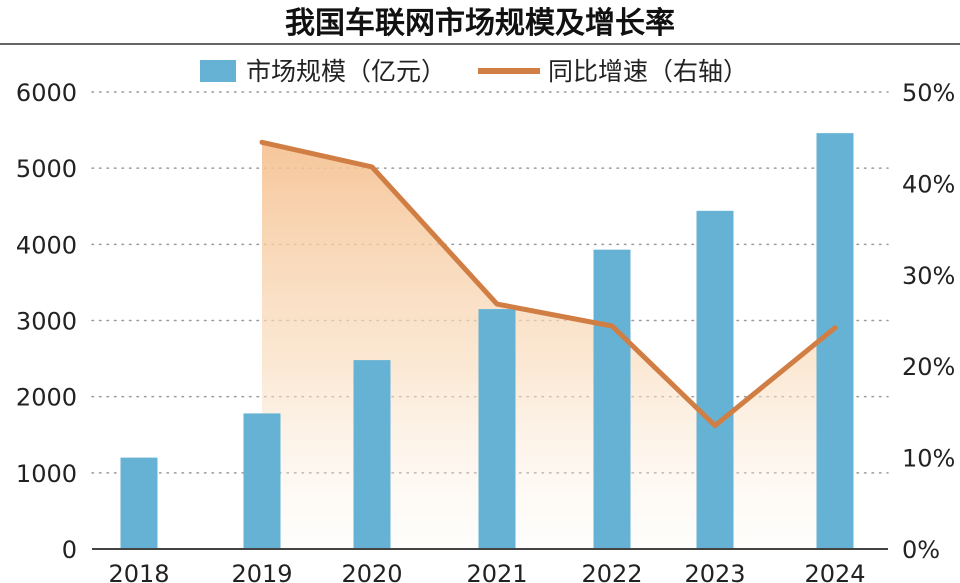 This screenshot has width=960, height=583. What do you see at coordinates (921, 550) in the screenshot?
I see `right-tick-label: 0%` at bounding box center [921, 550].